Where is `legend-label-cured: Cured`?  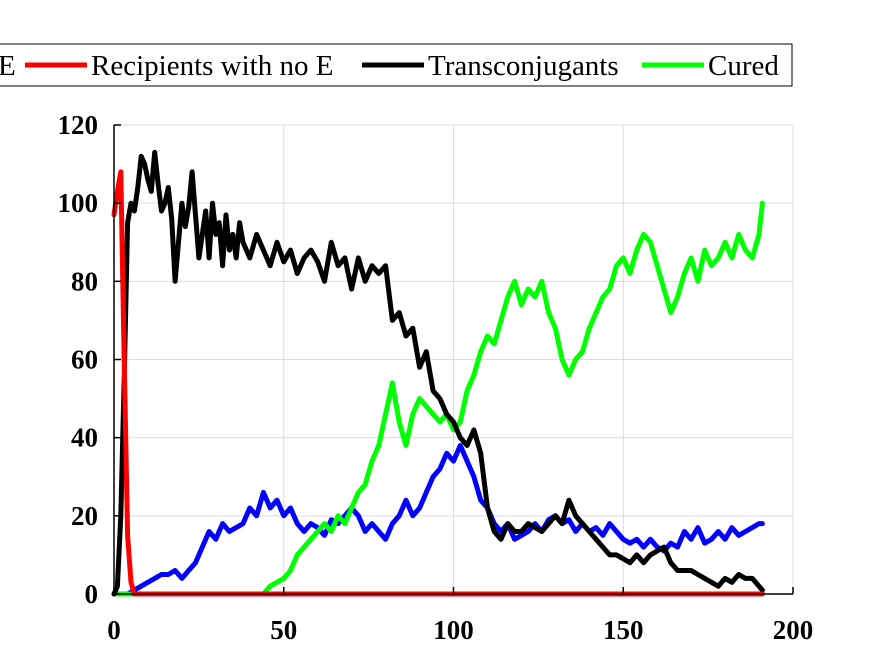
legend-label-cured: Cured is located at coordinates (743, 66).